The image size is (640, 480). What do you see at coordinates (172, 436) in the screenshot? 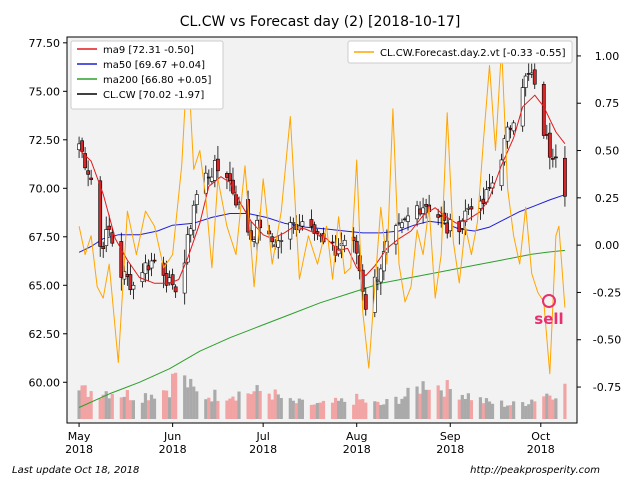
I see `x-tick-label: Jun` at bounding box center [172, 436].